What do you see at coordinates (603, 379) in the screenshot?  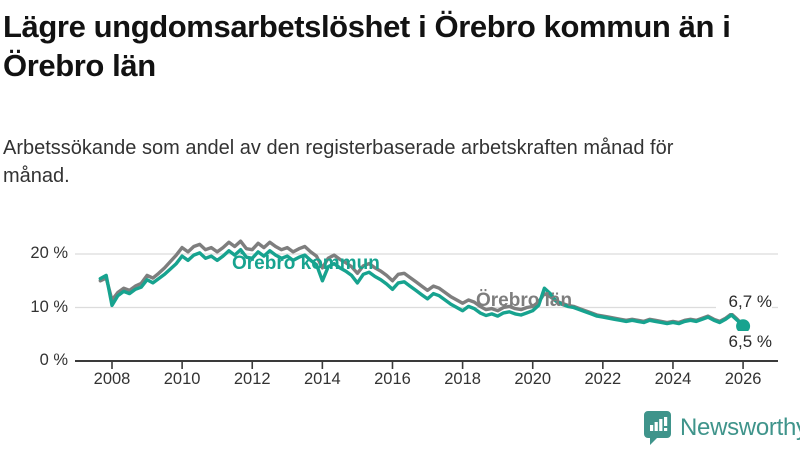 I see `x-tick-label: 2022` at bounding box center [603, 379].